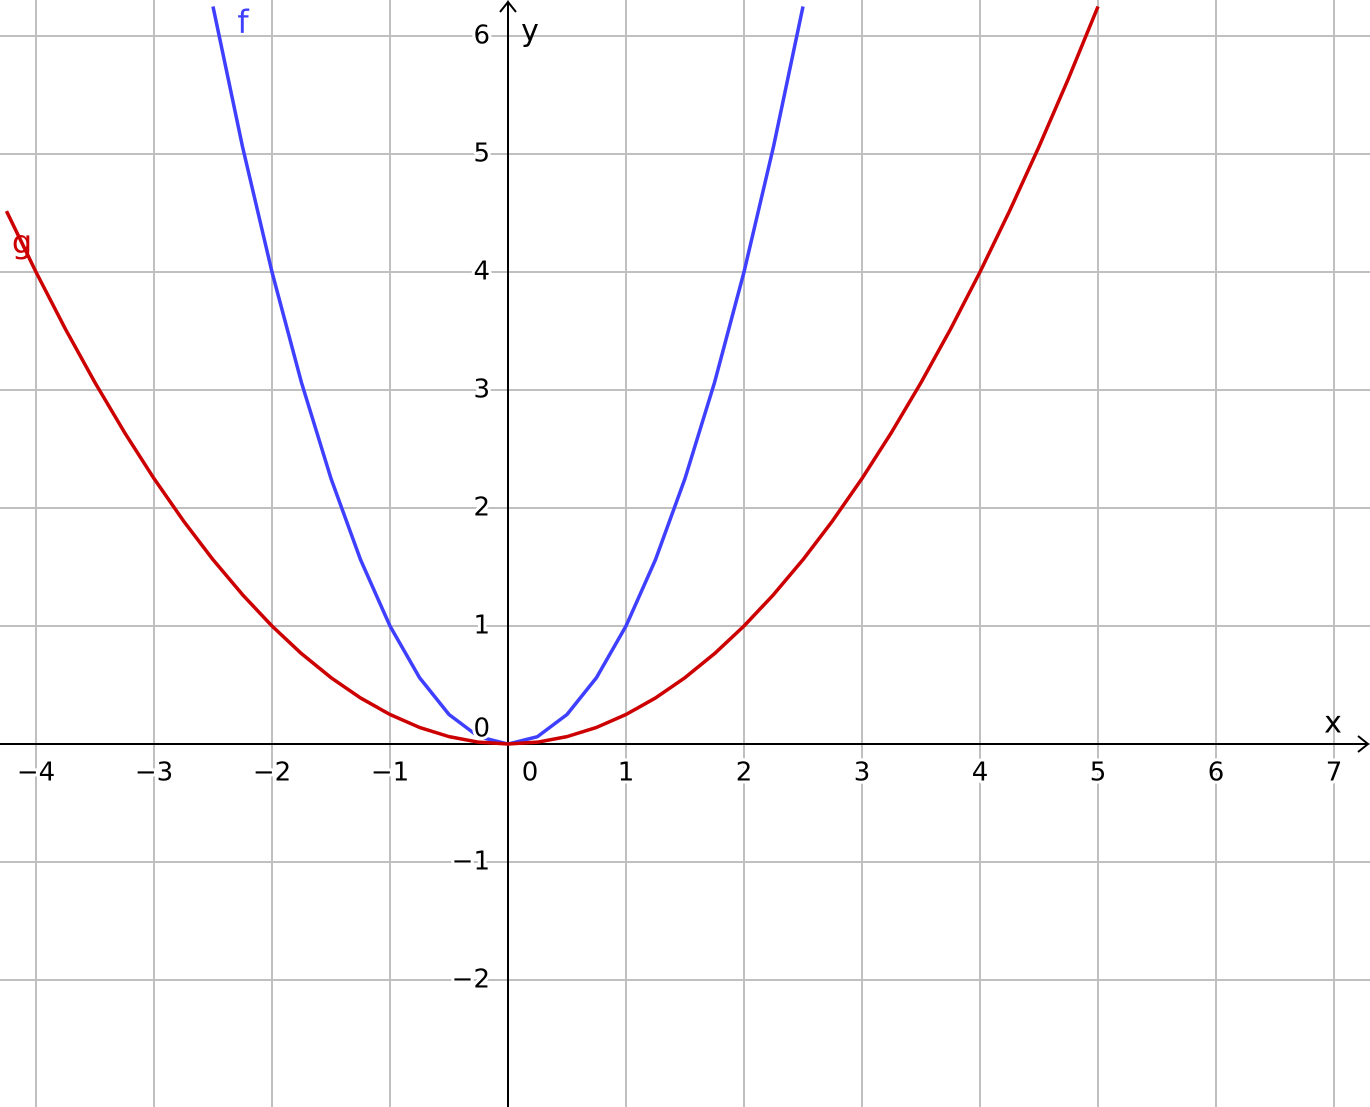 This screenshot has width=1370, height=1107. Describe the element at coordinates (481, 390) in the screenshot. I see `y-tick-label: 3` at that location.